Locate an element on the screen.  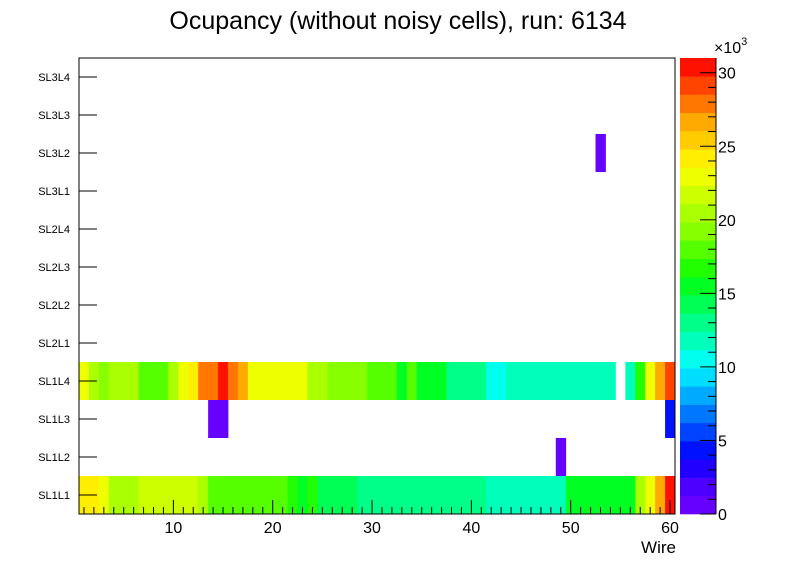
color-palette is located at coordinates (698, 286).